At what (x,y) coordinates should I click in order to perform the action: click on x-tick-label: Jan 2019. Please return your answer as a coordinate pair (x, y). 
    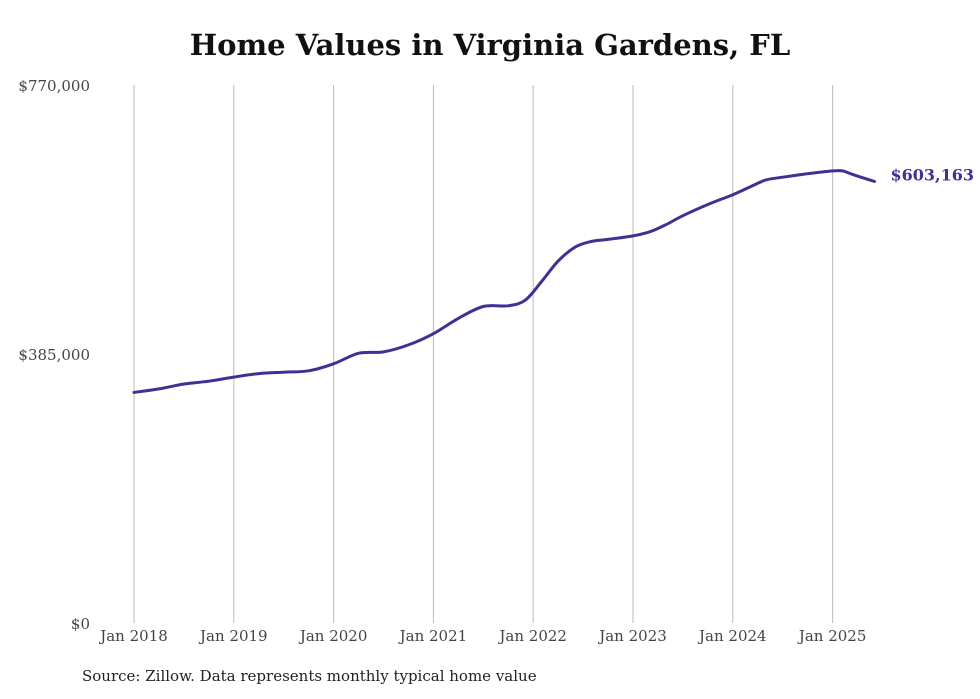
    Looking at the image, I should click on (233, 636).